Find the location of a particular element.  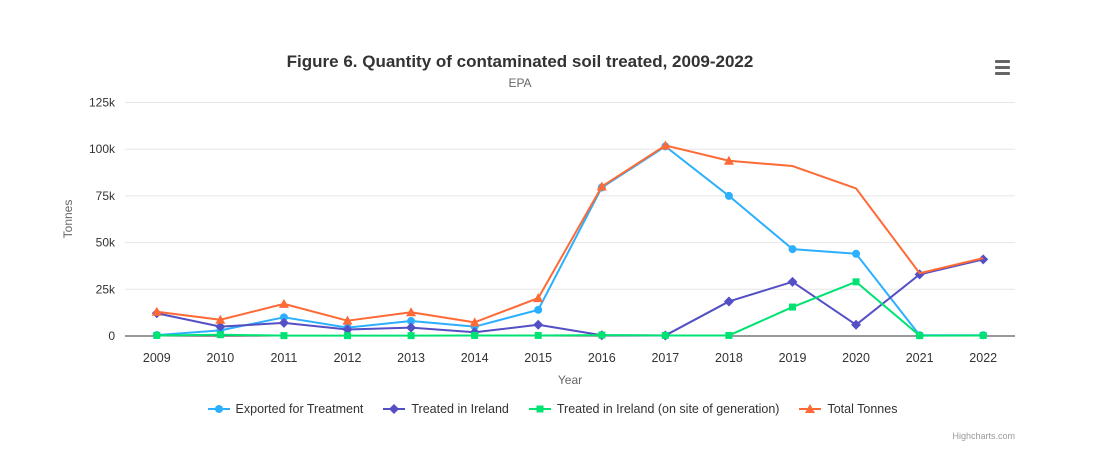

y-tick-label: 75k is located at coordinates (106, 196).